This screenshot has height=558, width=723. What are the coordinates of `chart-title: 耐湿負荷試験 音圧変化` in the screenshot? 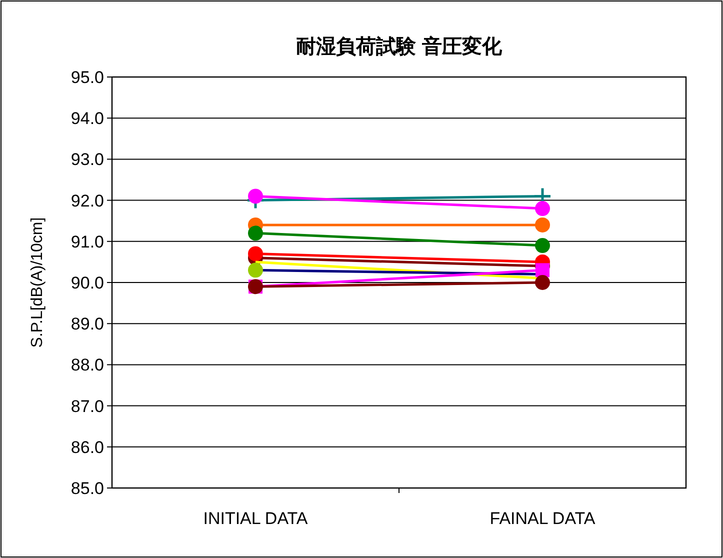 It's located at (399, 46).